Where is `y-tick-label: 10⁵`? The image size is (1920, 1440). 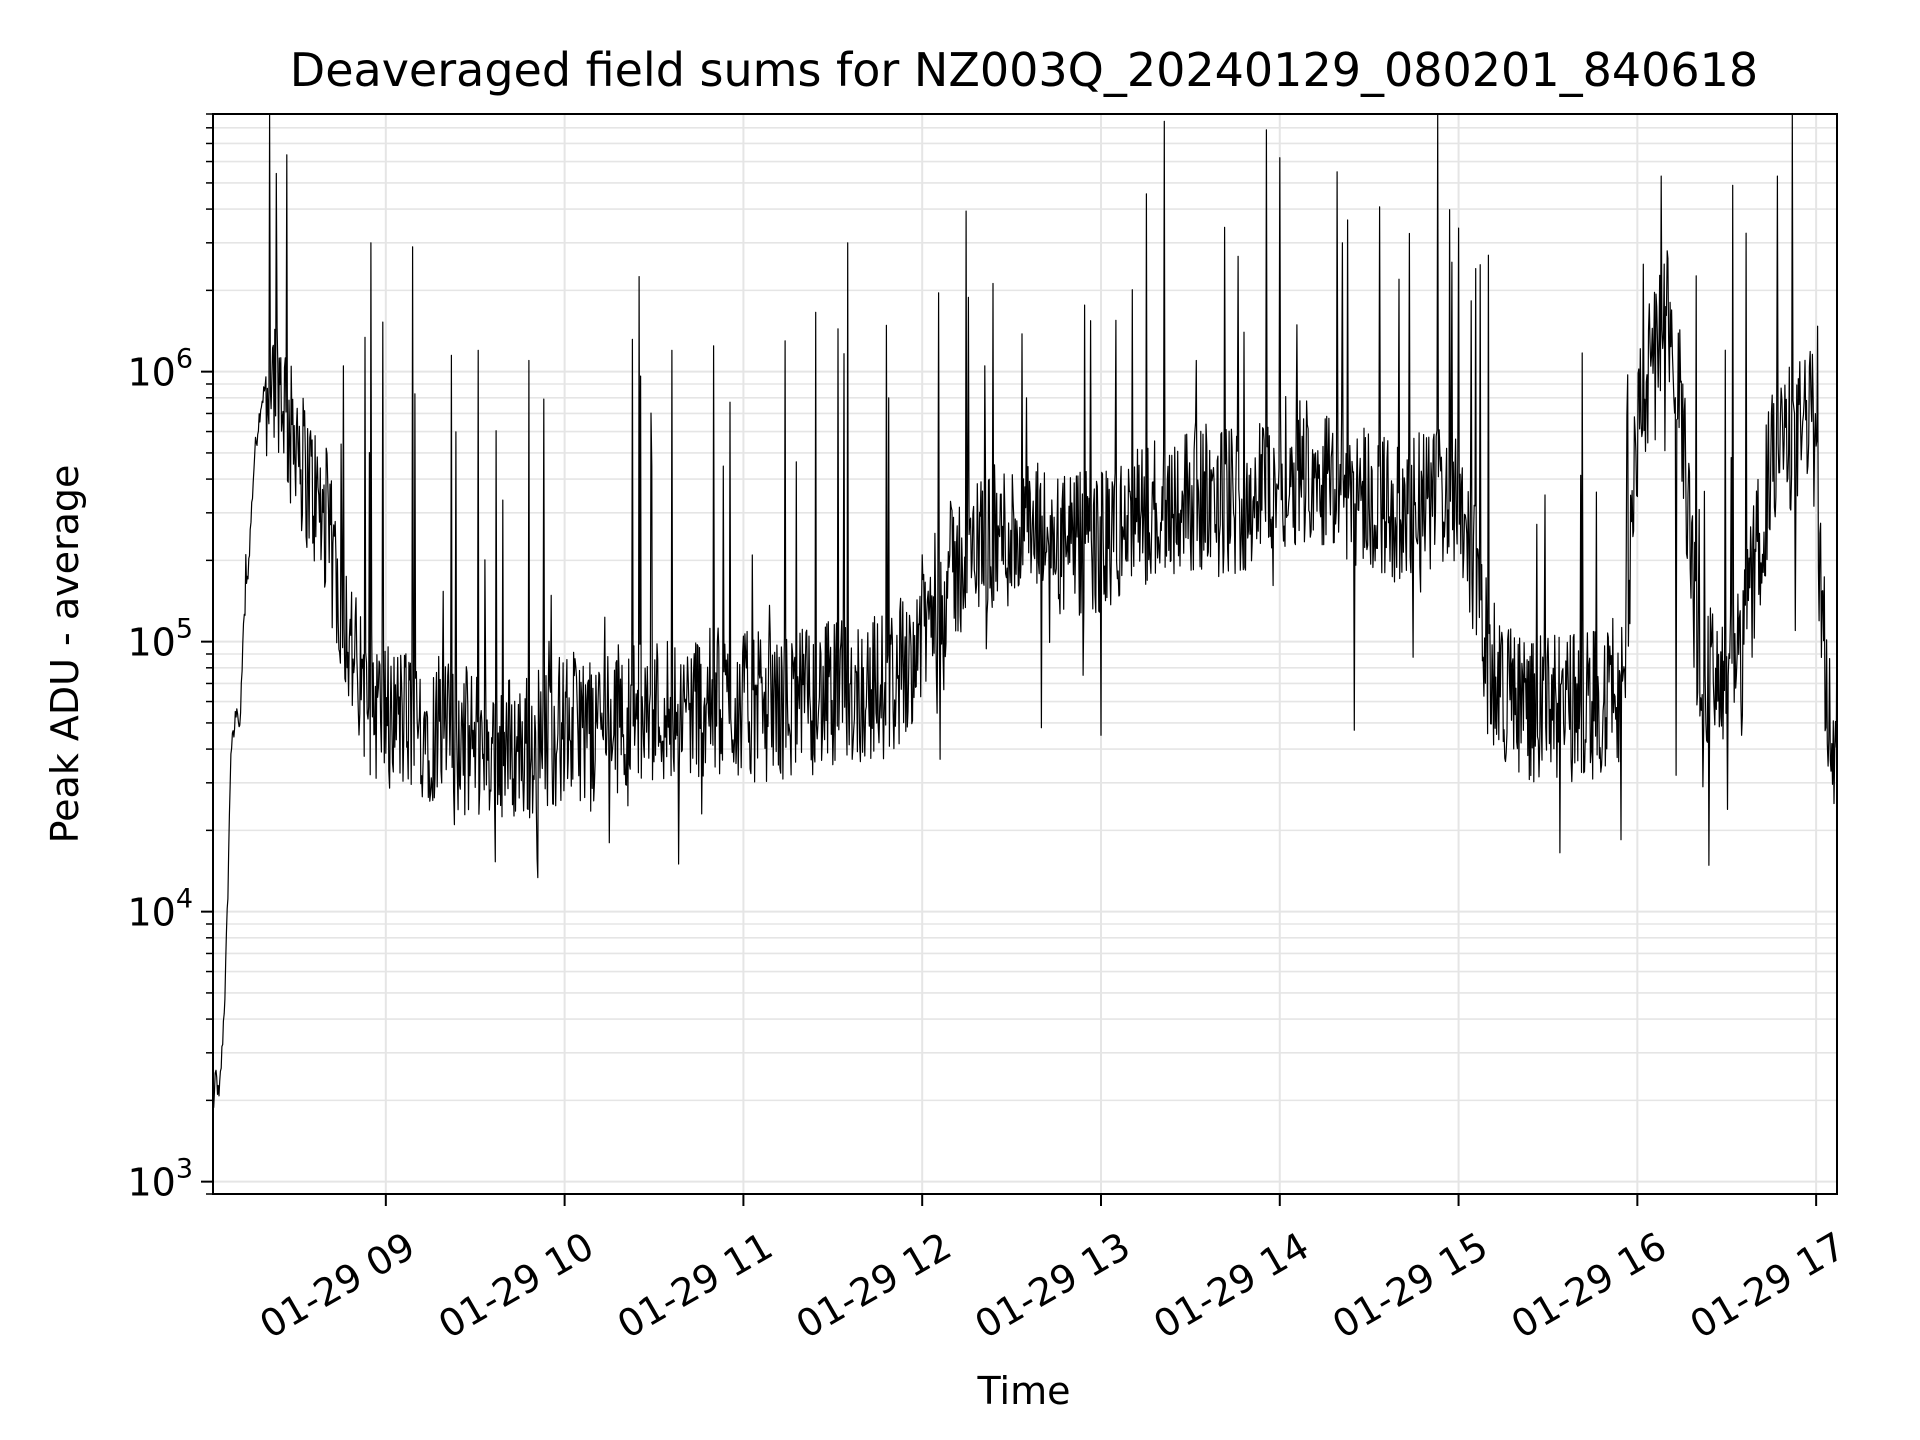
y-tick-label: 10⁵ is located at coordinates (160, 639).